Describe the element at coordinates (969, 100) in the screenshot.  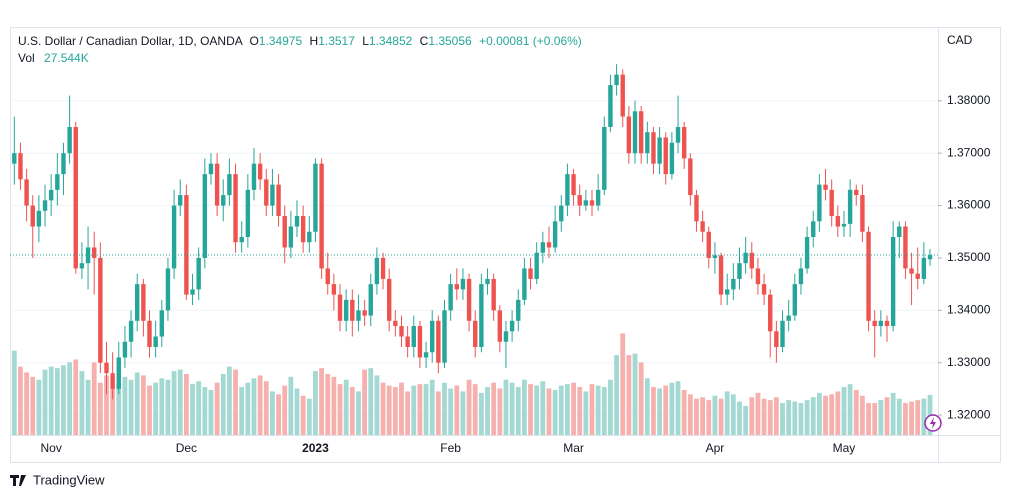
I see `y-tick-label: 1.38000` at that location.